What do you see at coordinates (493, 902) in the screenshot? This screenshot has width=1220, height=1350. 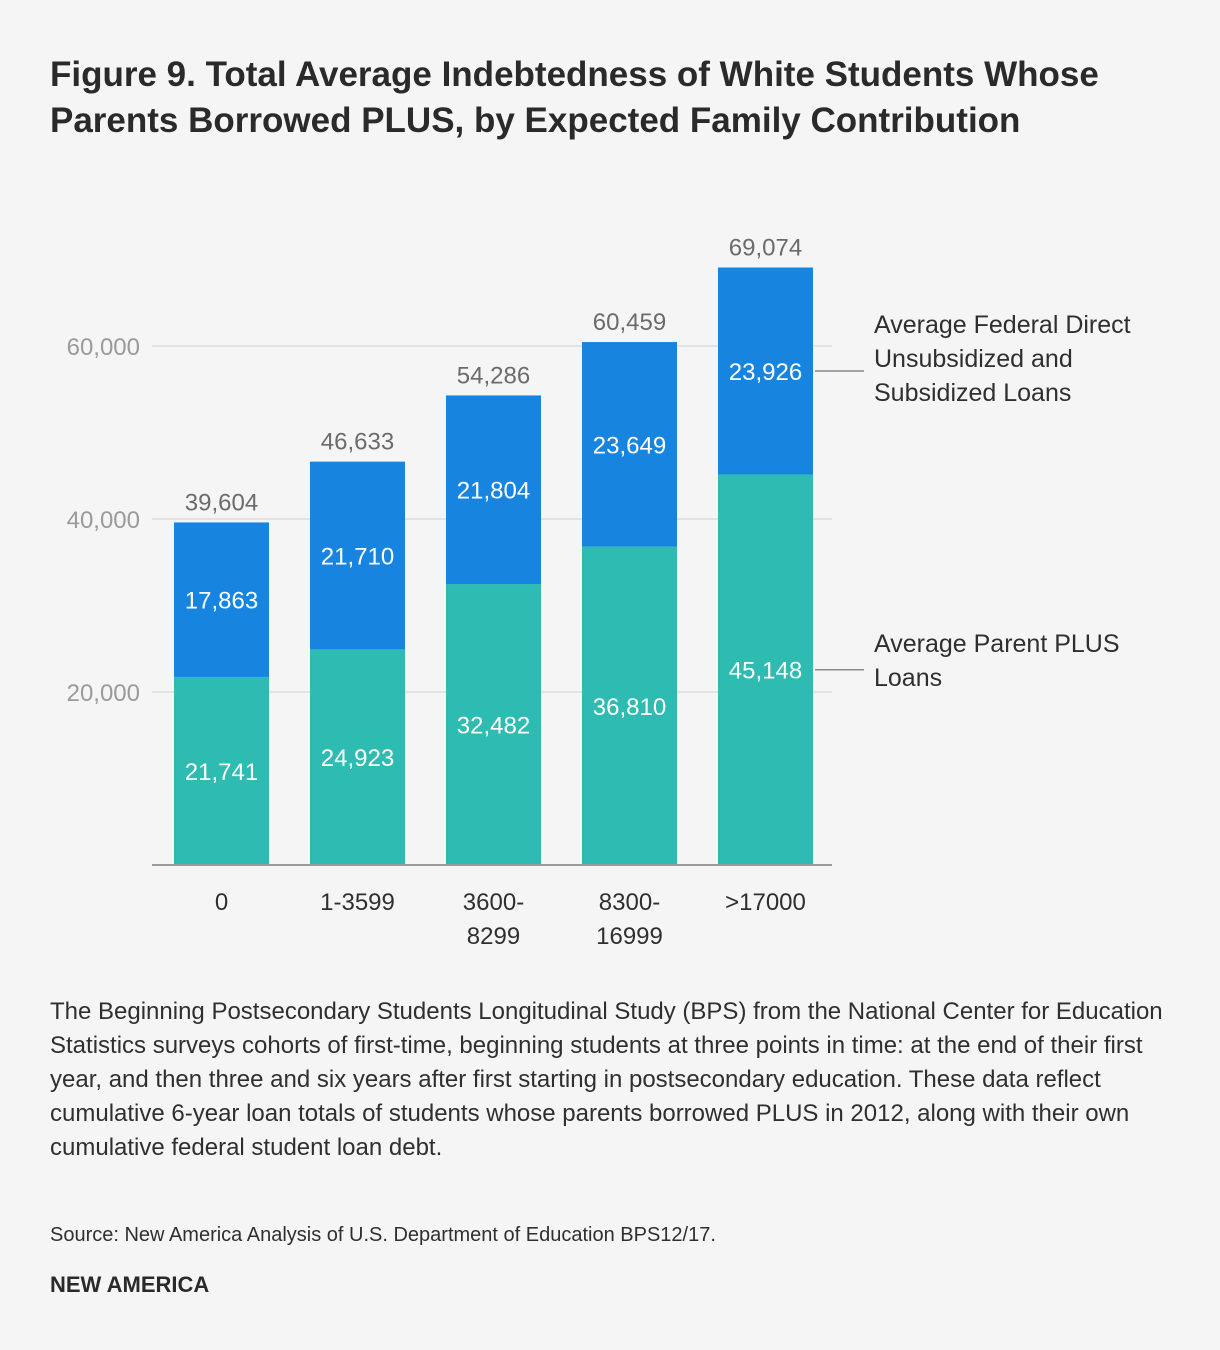 I see `x-tick-label: 3600-` at bounding box center [493, 902].